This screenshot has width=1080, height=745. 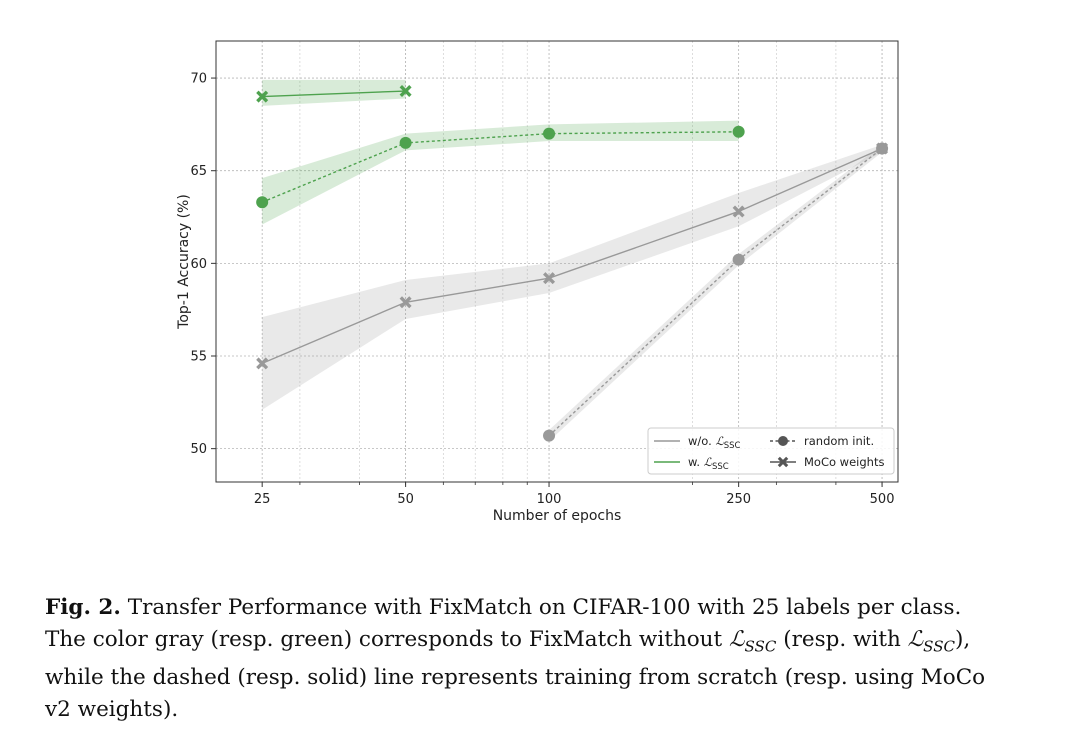 What do you see at coordinates (760, 646) in the screenshot?
I see `caption-math-1-sub: SSC` at bounding box center [760, 646].